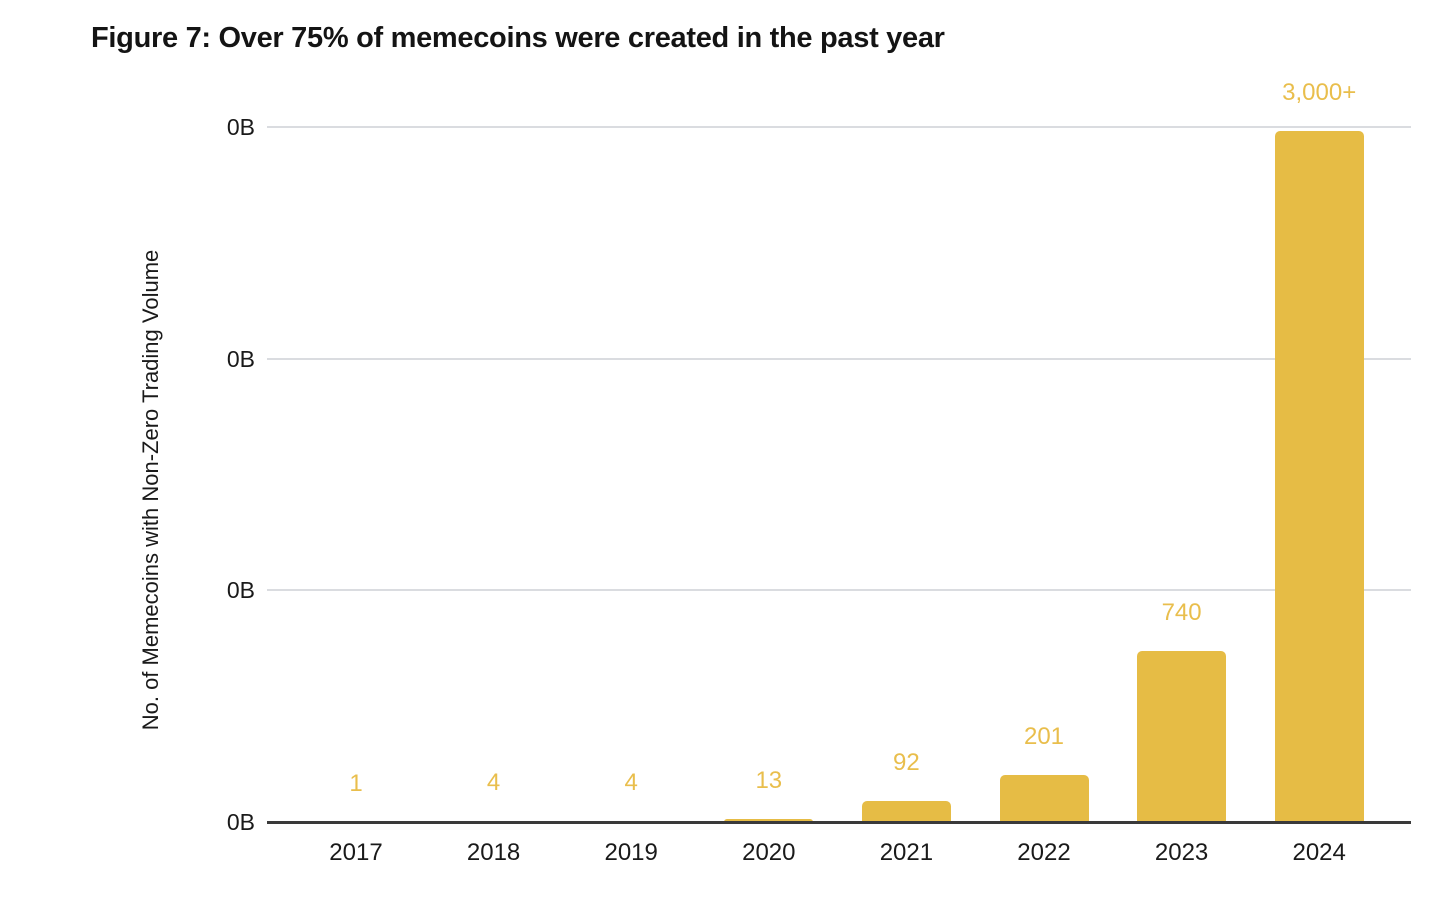  I want to click on x-tick-label-2023: 2023, so click(1181, 852).